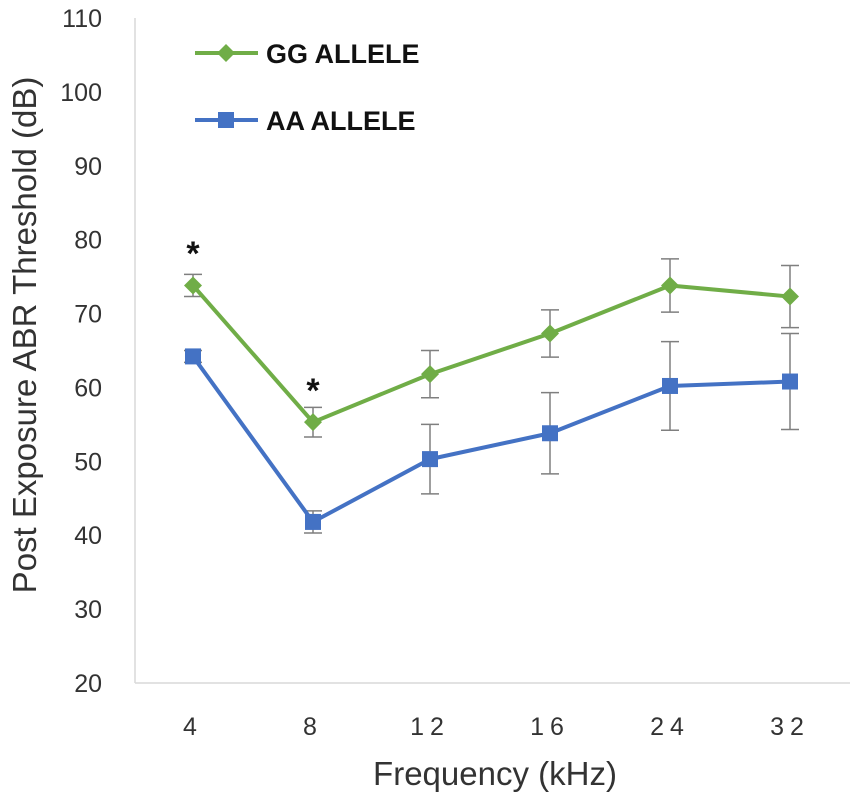 This screenshot has width=855, height=800. Describe the element at coordinates (253, 322) in the screenshot. I see `annotation-layer: **` at that location.